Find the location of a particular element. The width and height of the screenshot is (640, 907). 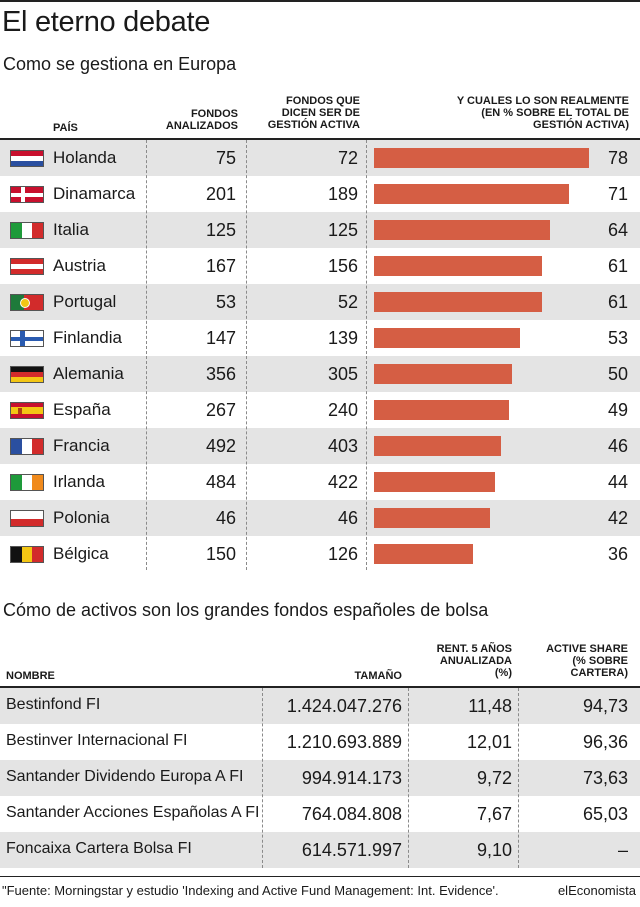

table-row: Bestinfond FI 1.424.047.276 11,48 94,73 is located at coordinates (320, 706).